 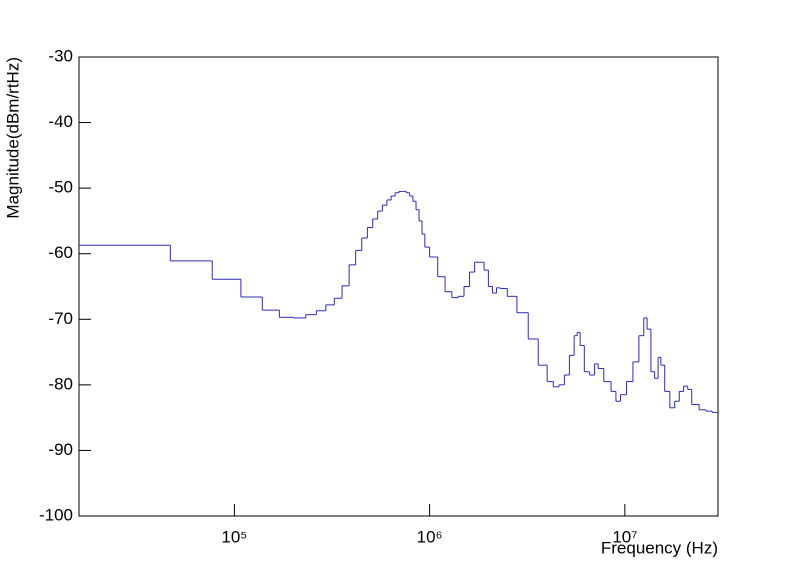 What do you see at coordinates (60, 383) in the screenshot?
I see `y-tick-label: -80` at bounding box center [60, 383].